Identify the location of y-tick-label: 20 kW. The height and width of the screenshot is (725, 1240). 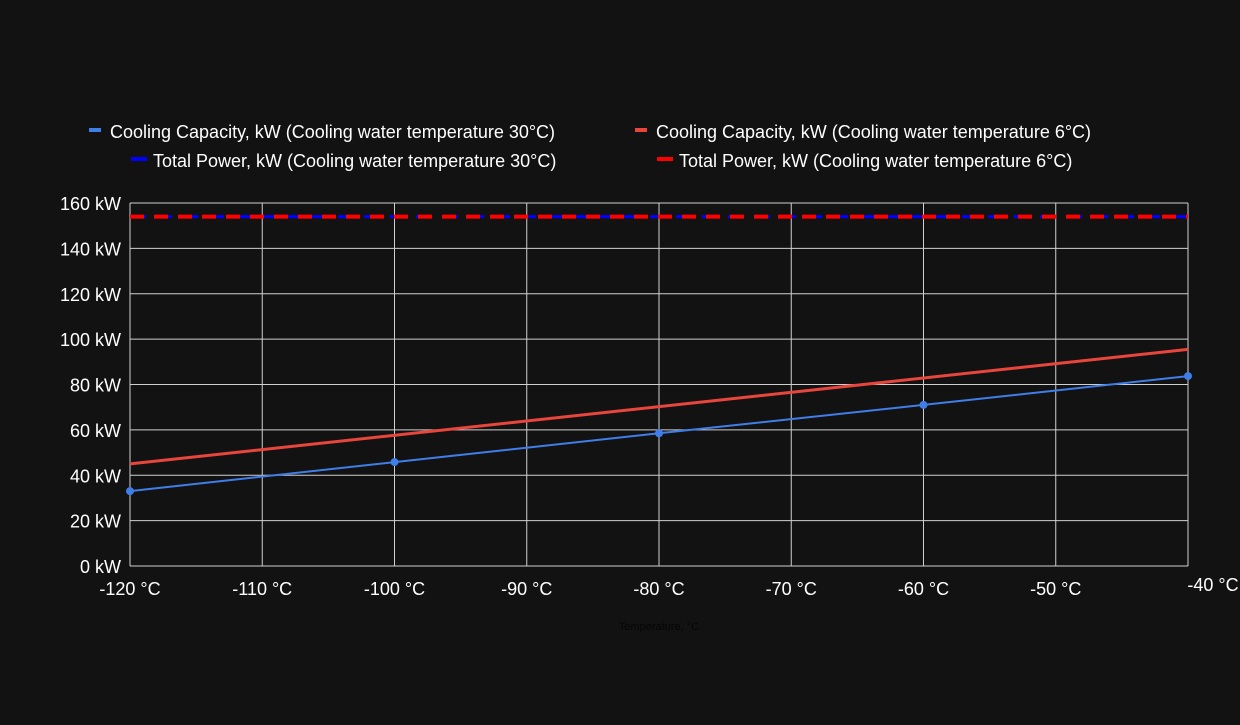
(95, 522).